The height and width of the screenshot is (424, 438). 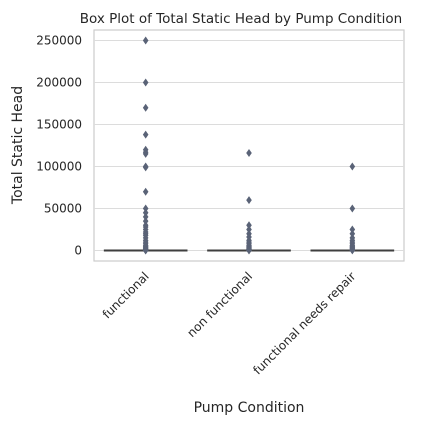 What do you see at coordinates (59, 146) in the screenshot?
I see `y-tick-labels: 0 50000 100000 150000 200000 250000` at bounding box center [59, 146].